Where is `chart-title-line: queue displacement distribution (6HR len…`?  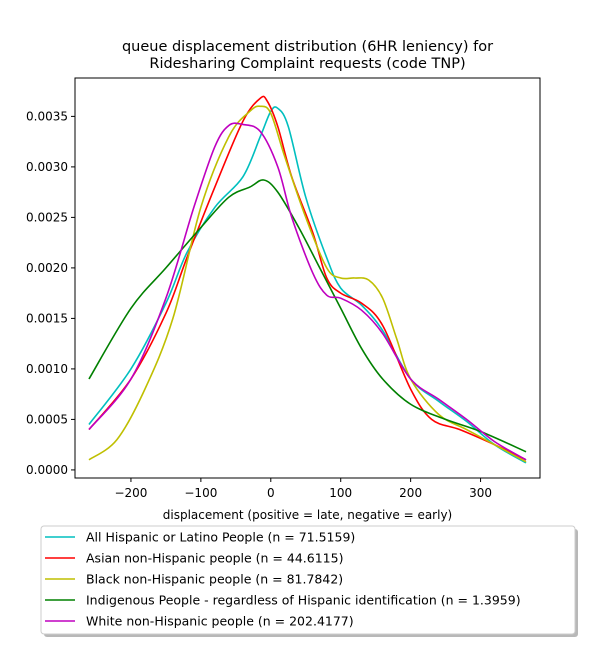 chart-title-line: queue displacement distribution (6HR len… is located at coordinates (307, 47).